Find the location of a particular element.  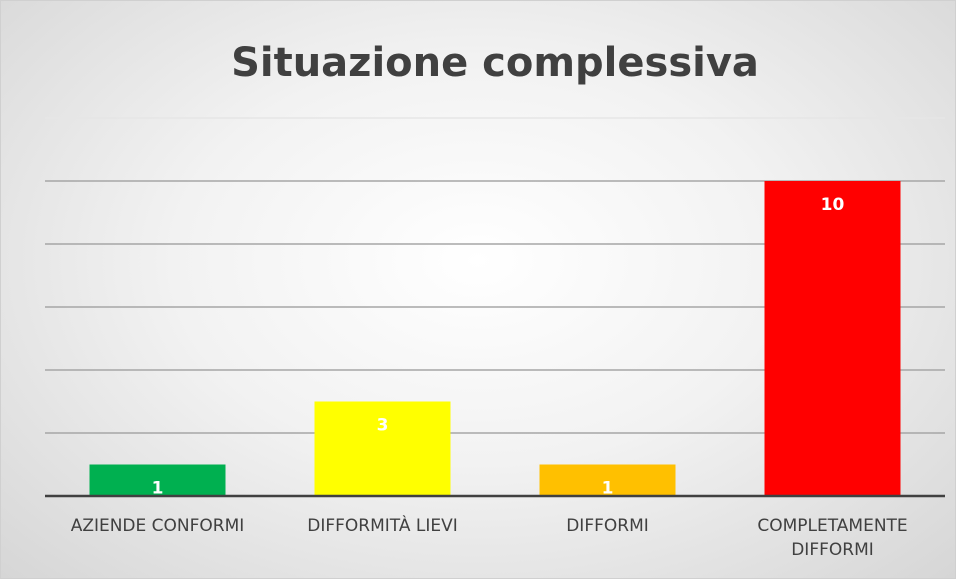

x-tick-label: DIFFORMITÀ LIEVI is located at coordinates (382, 526).